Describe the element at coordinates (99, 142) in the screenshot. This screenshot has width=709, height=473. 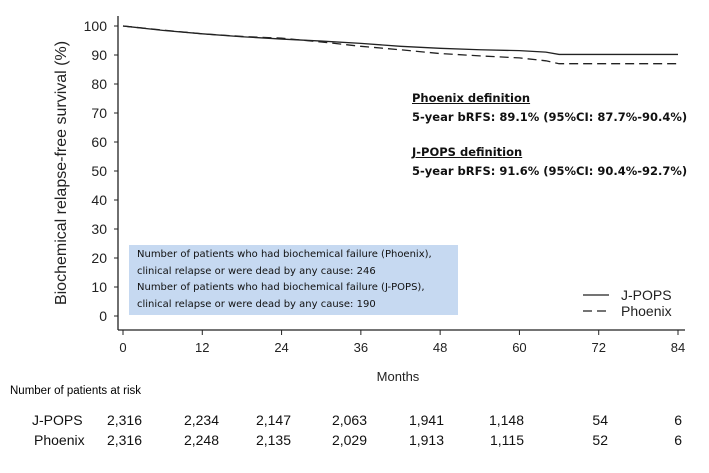
I see `y-tick-label: 60` at that location.